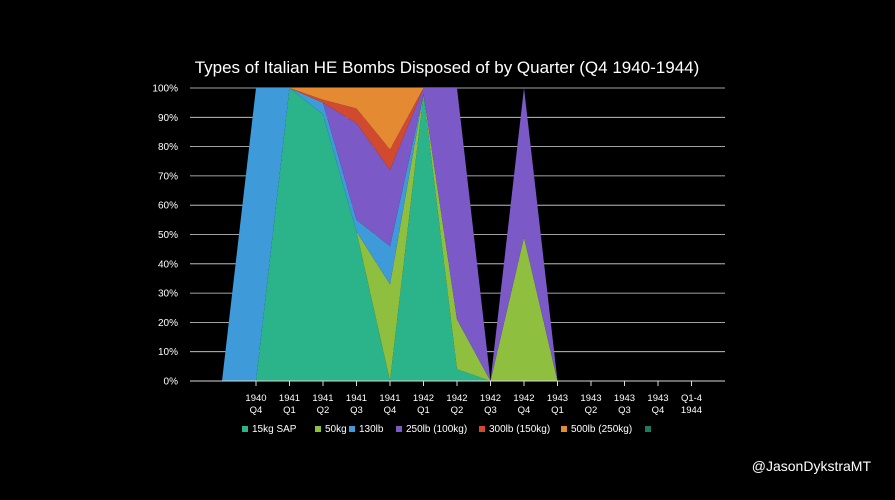  What do you see at coordinates (371, 429) in the screenshot?
I see `legend-label: 130lb` at bounding box center [371, 429].